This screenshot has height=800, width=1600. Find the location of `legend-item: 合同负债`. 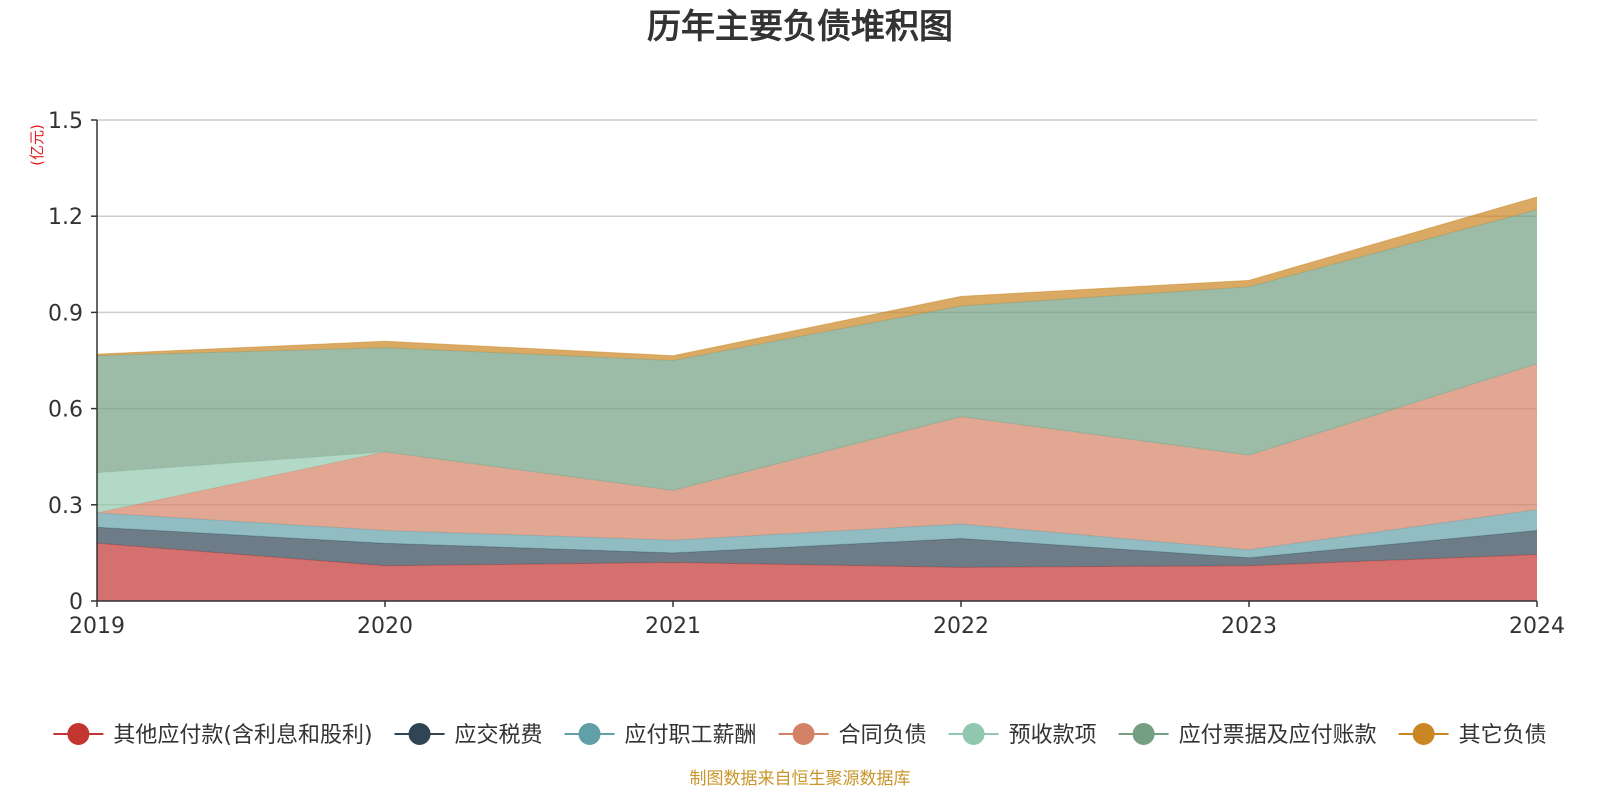

legend-item: 合同负债 is located at coordinates (852, 735).